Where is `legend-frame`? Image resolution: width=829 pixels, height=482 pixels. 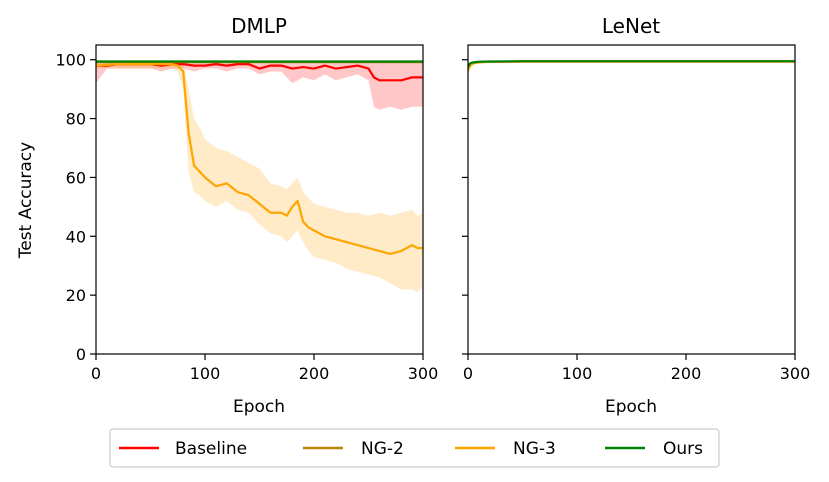 legend-frame is located at coordinates (414, 448).